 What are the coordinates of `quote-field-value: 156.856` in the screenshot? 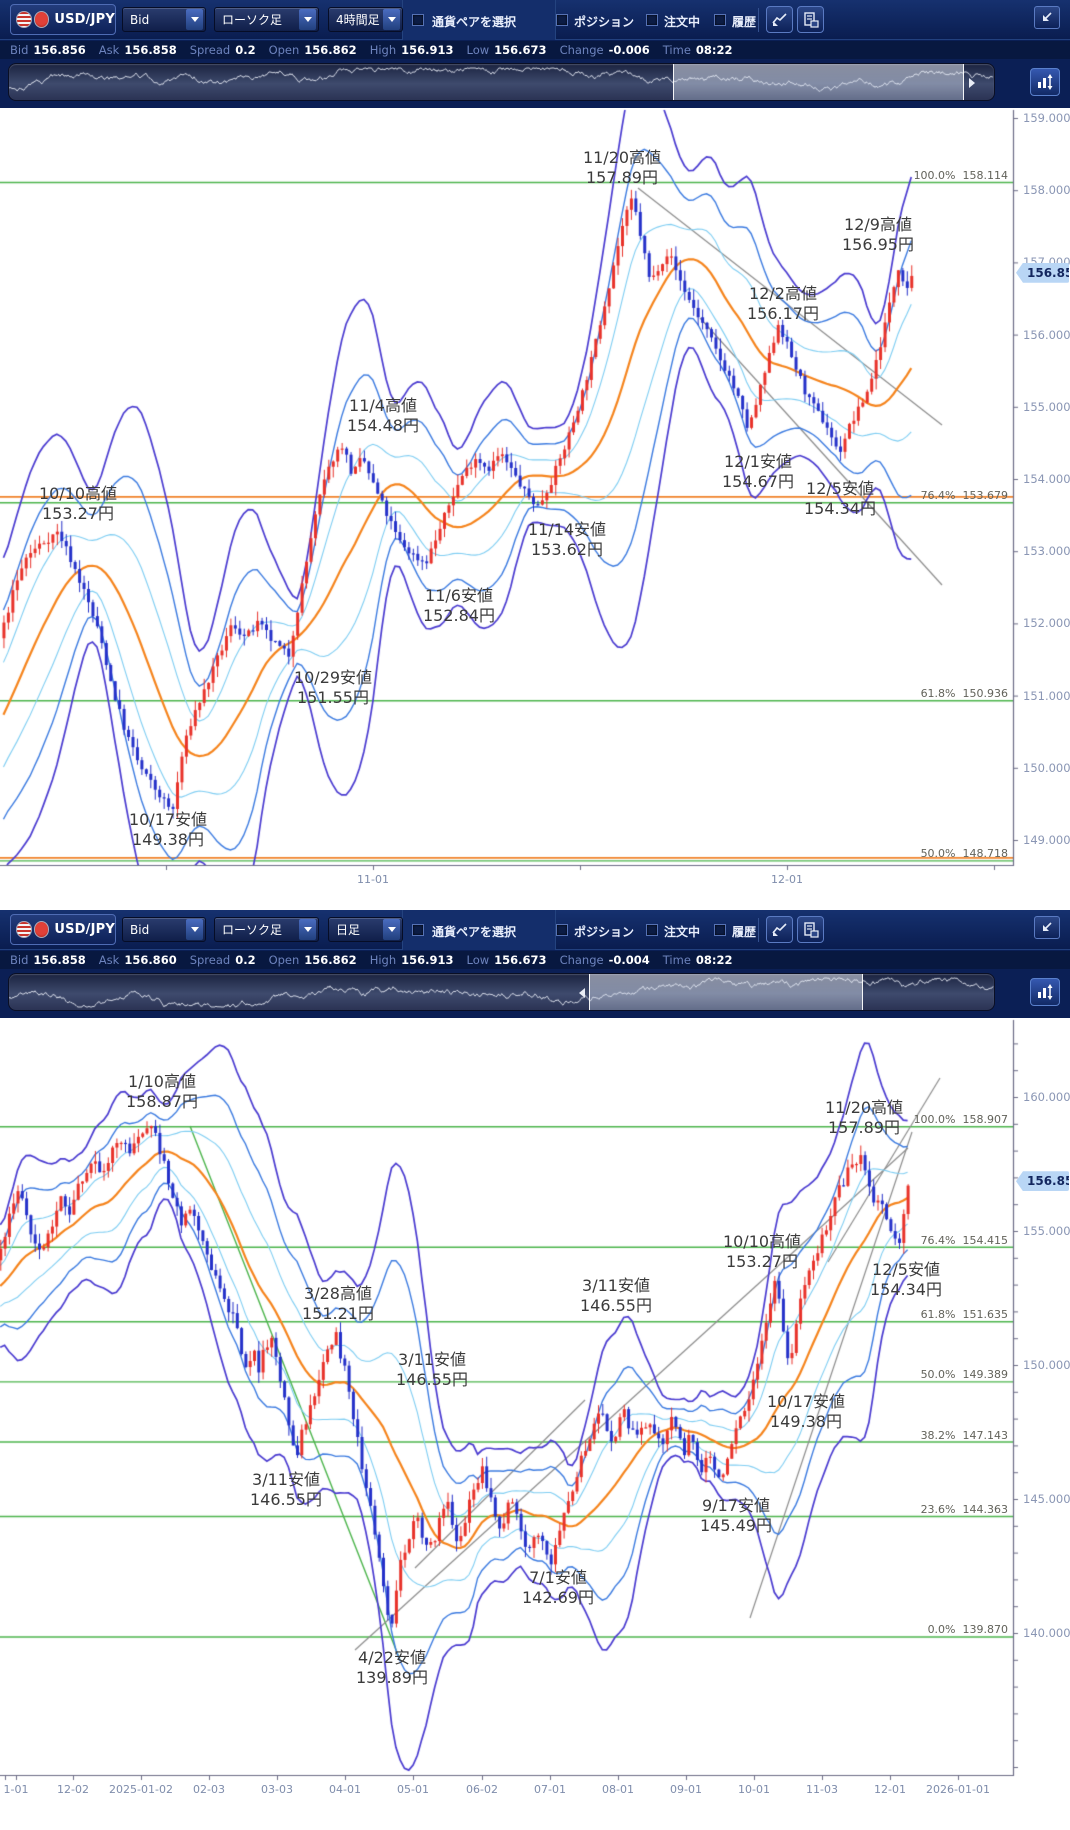 It's located at (59, 50).